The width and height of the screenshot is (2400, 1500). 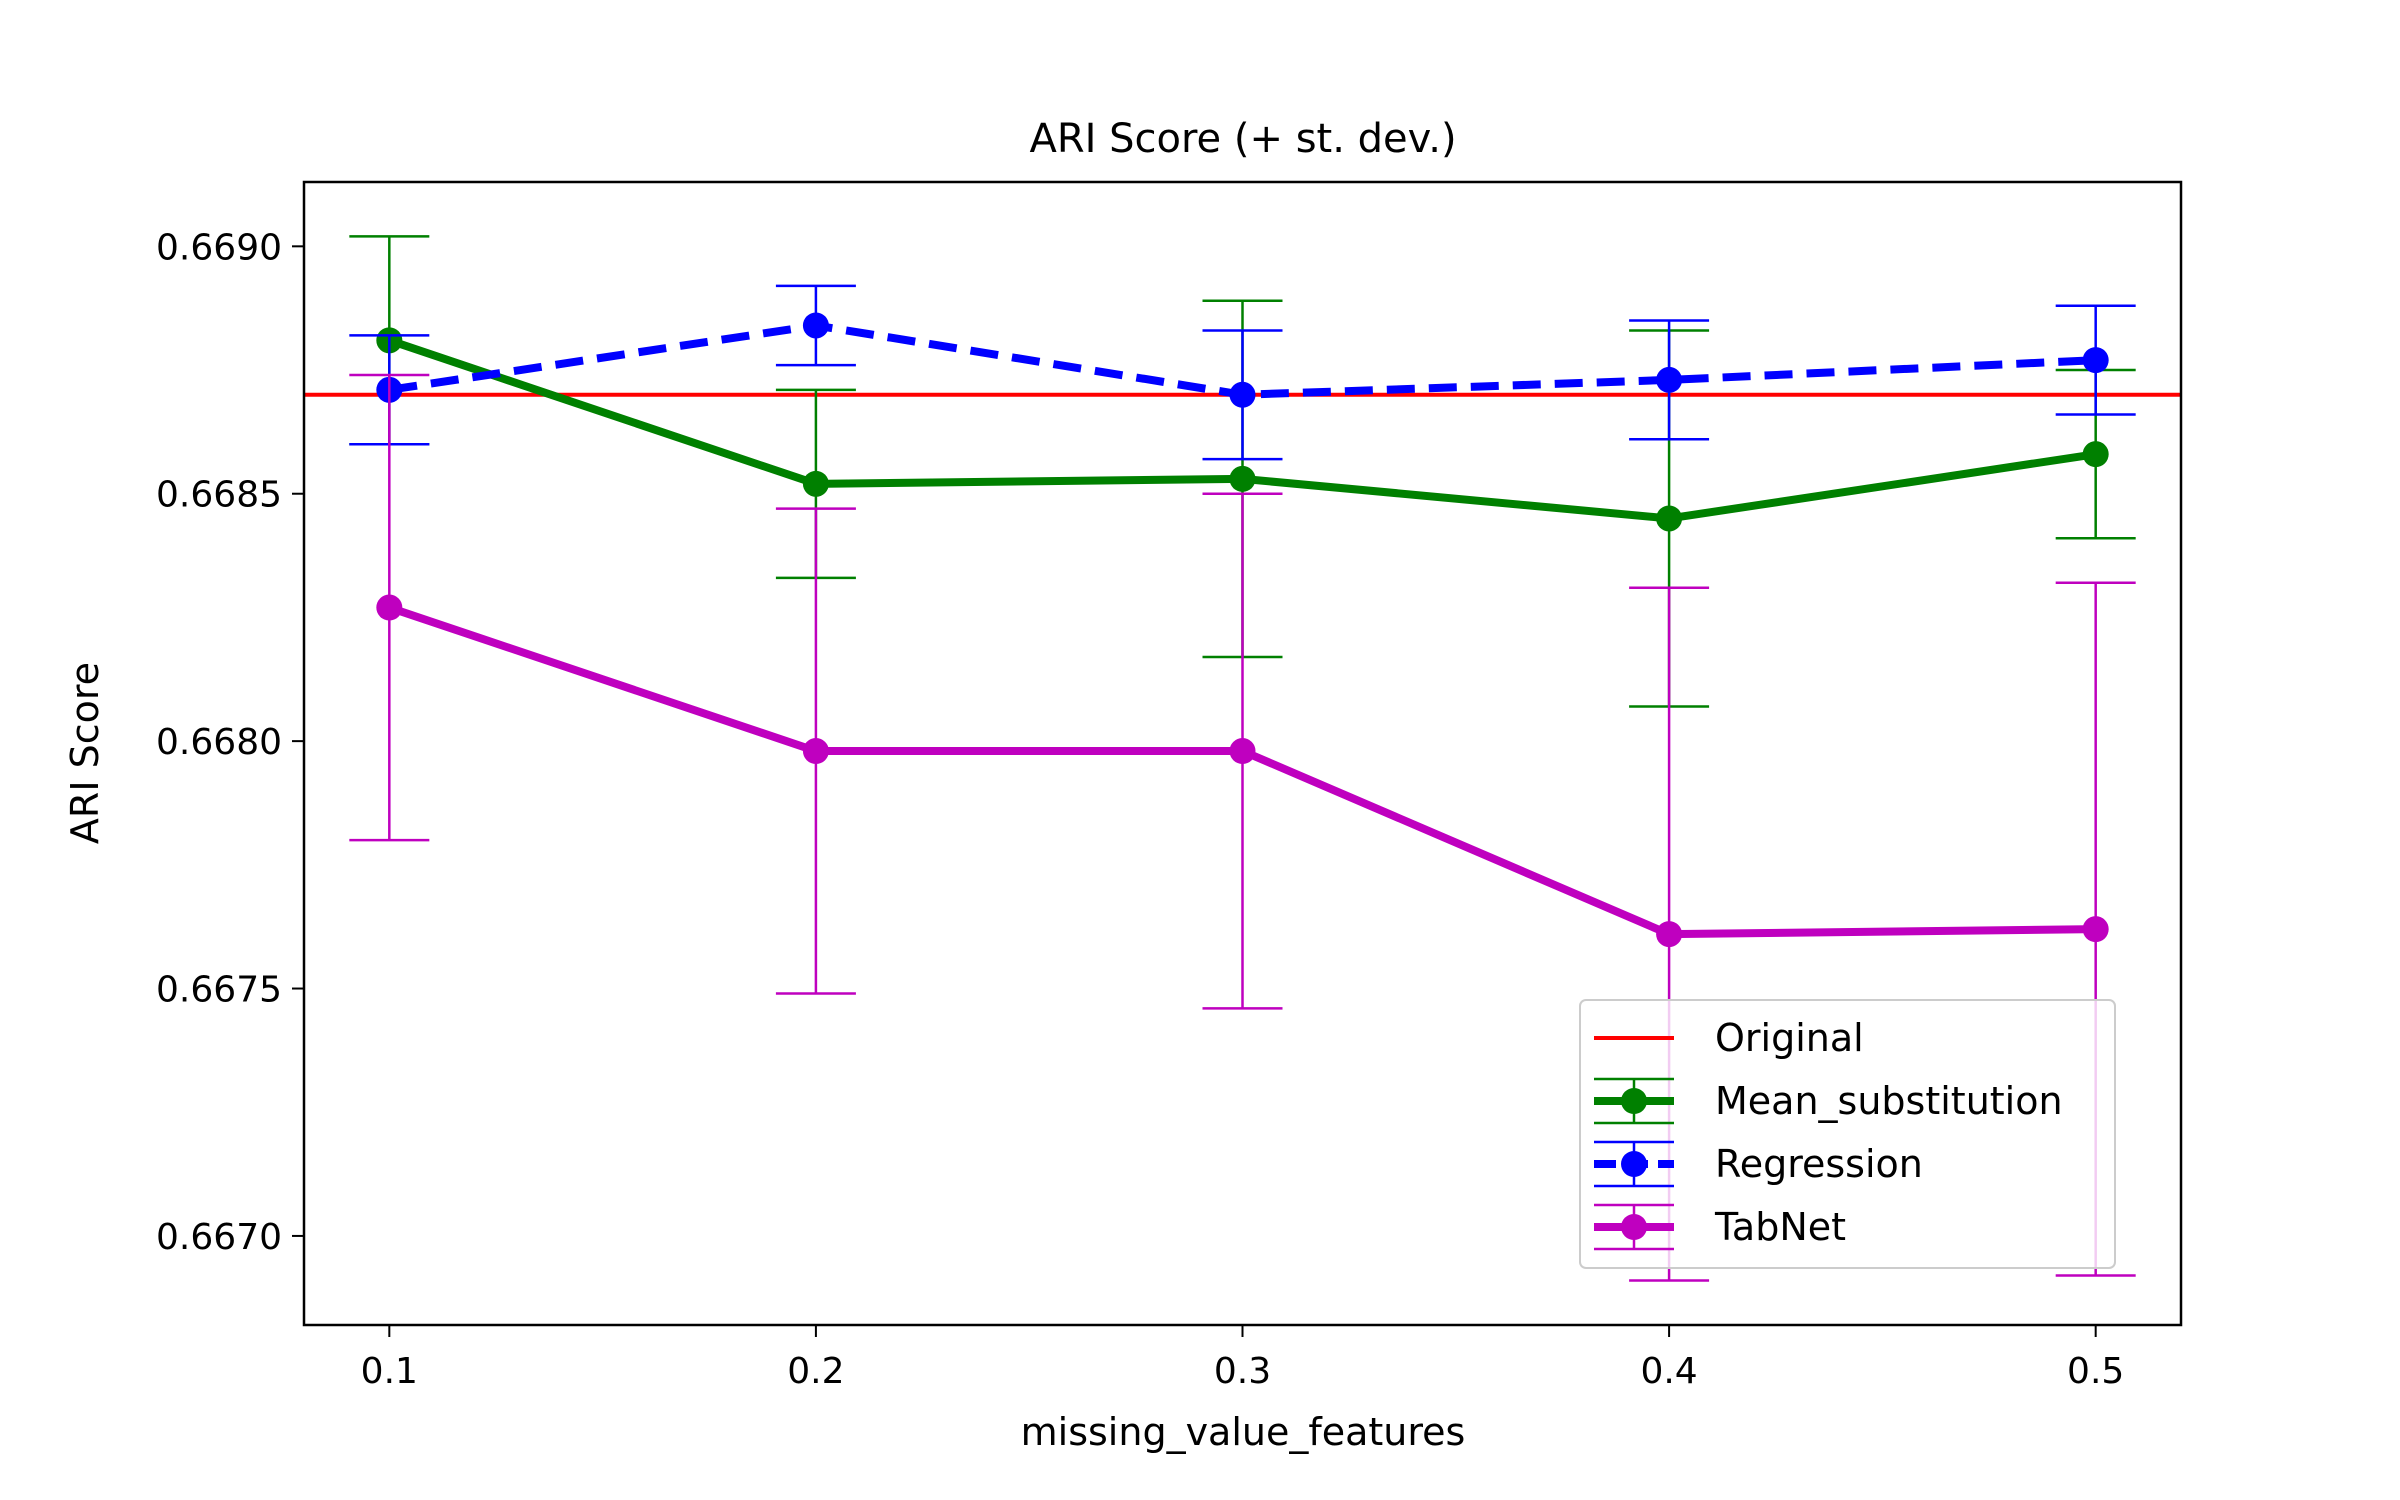 What do you see at coordinates (1668, 1371) in the screenshot?
I see `x-tick-label: 0.4` at bounding box center [1668, 1371].